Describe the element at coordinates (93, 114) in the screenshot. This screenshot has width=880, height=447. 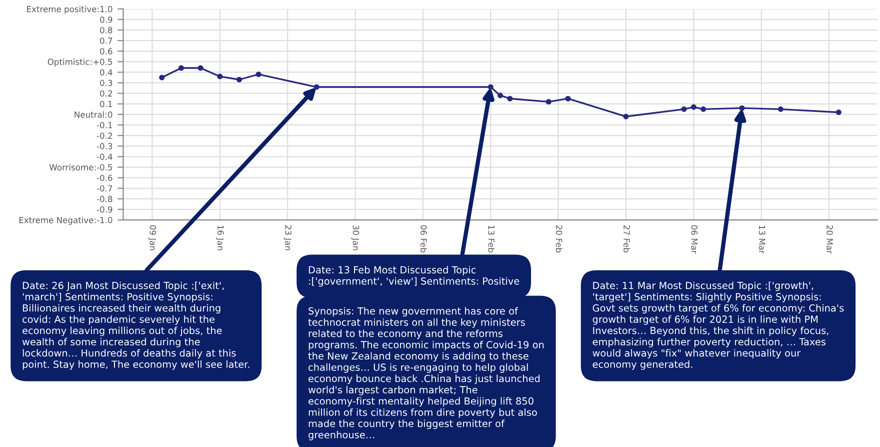
I see `y-tick-label: Neutral:0` at that location.